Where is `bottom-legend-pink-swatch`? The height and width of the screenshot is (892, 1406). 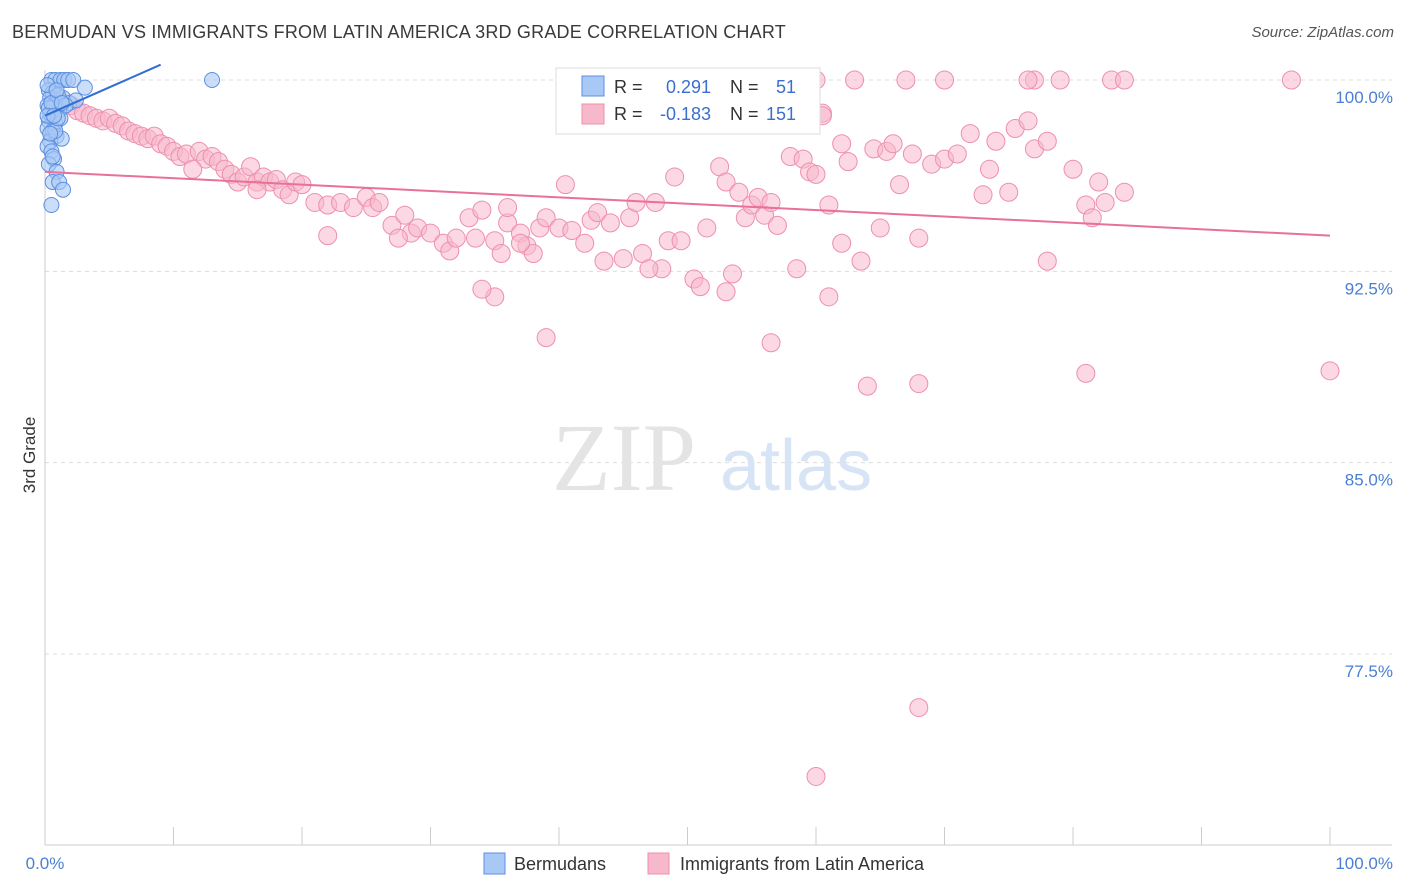 bottom-legend-pink-swatch is located at coordinates (658, 863).